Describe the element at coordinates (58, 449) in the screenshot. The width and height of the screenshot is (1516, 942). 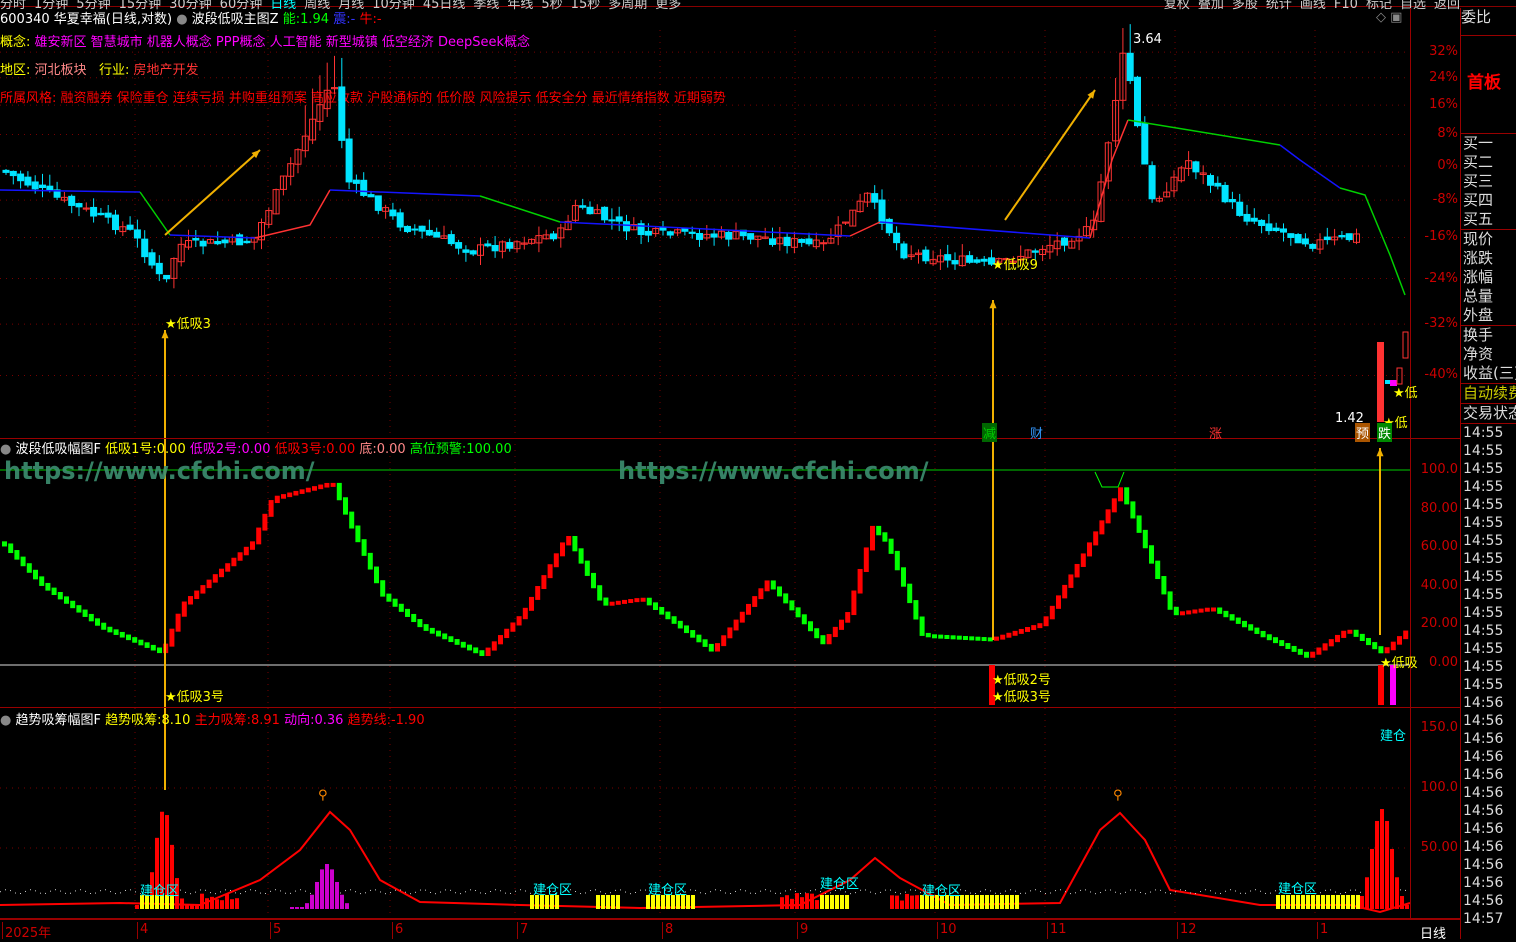
I see `panel2-name: 波段低吸幅图F` at that location.